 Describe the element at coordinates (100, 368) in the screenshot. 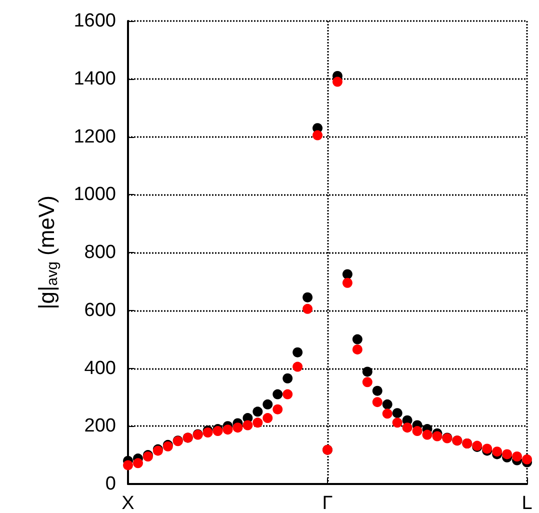

I see `y-tick-label: 400` at that location.